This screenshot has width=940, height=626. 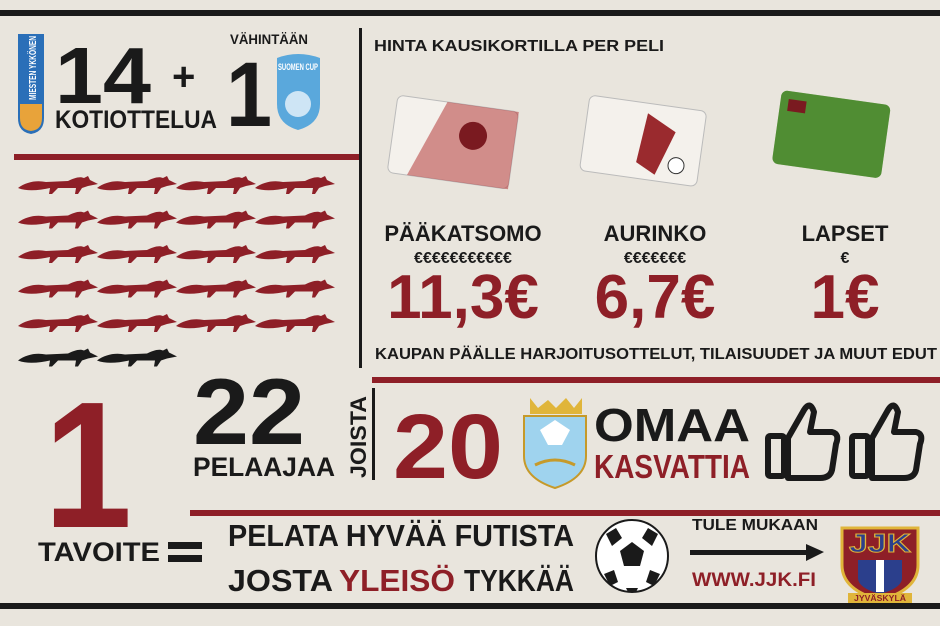 I want to click on club-logo: JJK JYVÄSKYLÄ, so click(x=880, y=564).